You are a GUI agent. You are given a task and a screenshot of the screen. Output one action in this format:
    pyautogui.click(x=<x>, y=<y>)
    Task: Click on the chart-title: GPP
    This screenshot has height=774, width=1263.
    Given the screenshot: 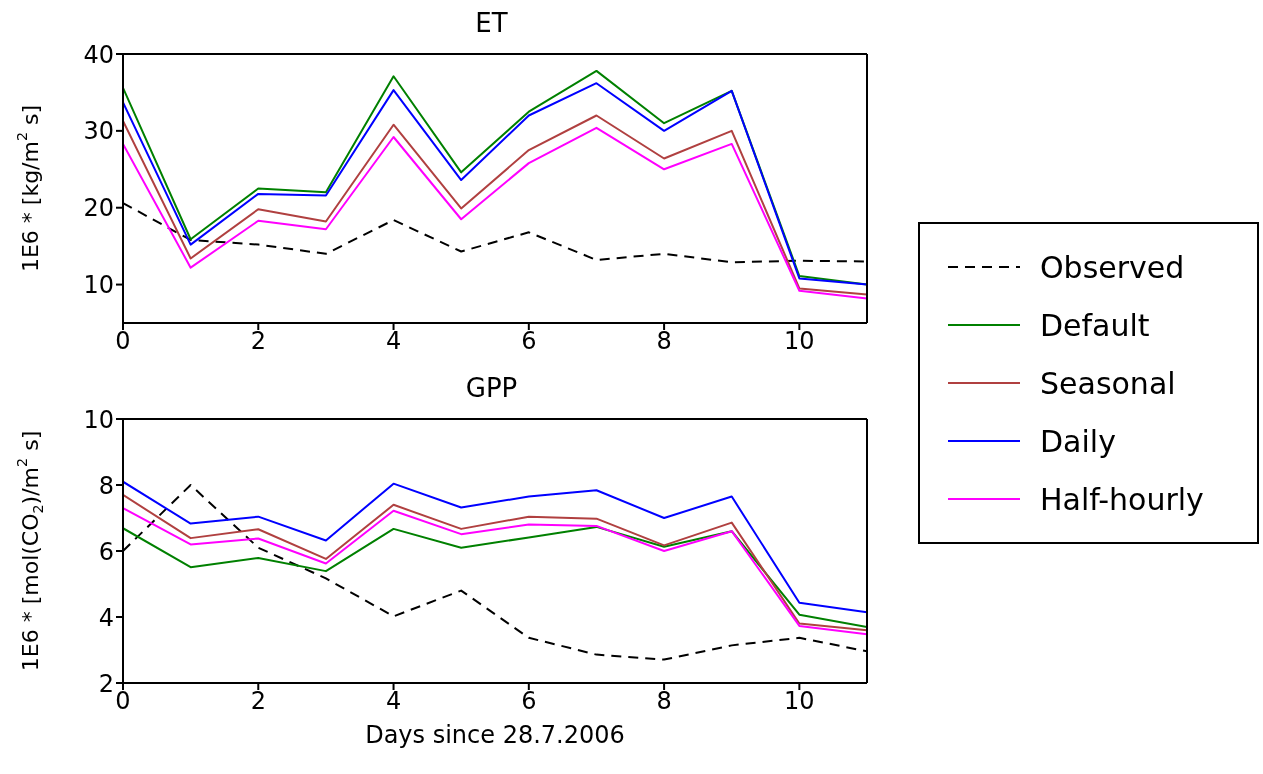 What is the action you would take?
    pyautogui.click(x=491, y=388)
    